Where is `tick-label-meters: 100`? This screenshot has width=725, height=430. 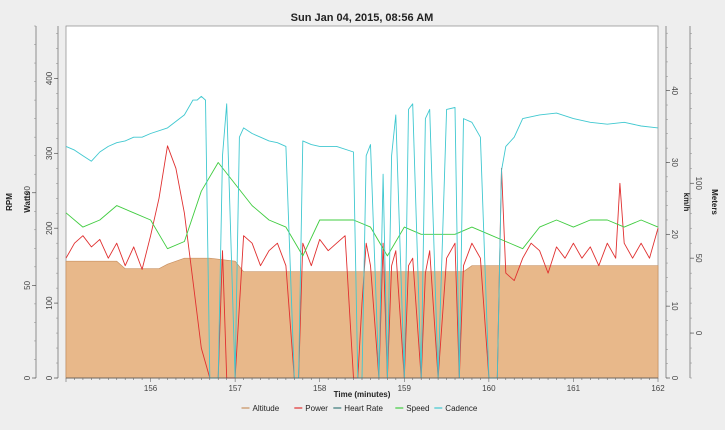 tick-label-meters: 100 is located at coordinates (698, 184).